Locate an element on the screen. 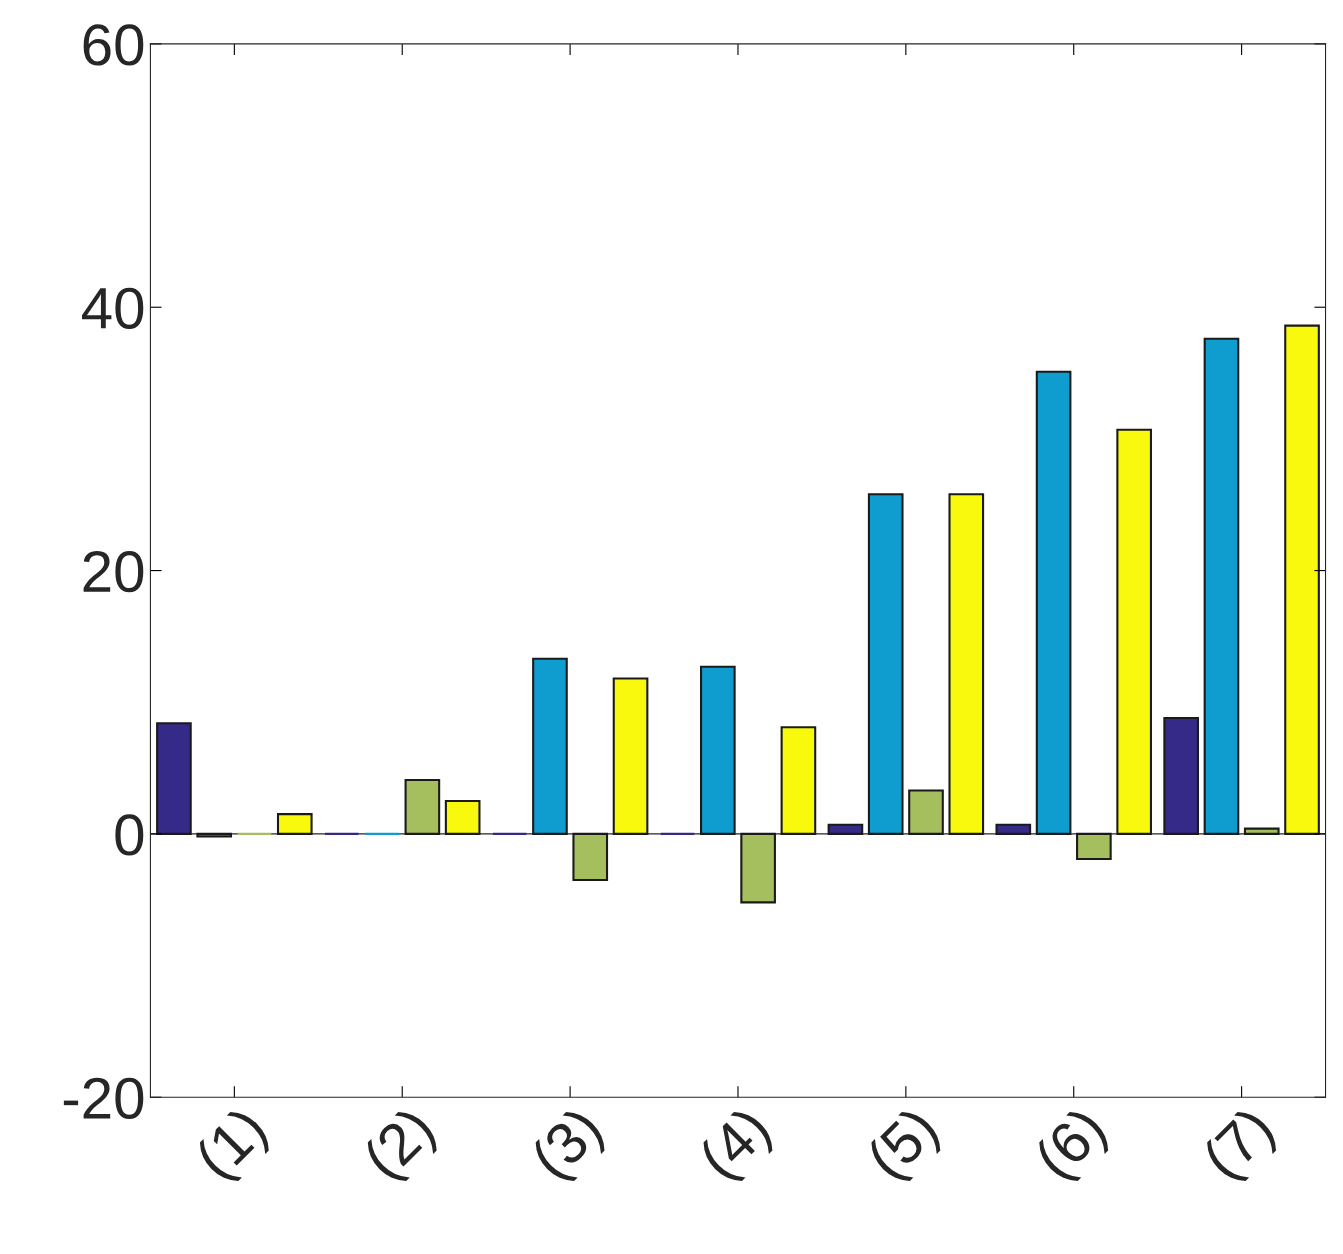  y-tick-label: 0 is located at coordinates (129, 835).